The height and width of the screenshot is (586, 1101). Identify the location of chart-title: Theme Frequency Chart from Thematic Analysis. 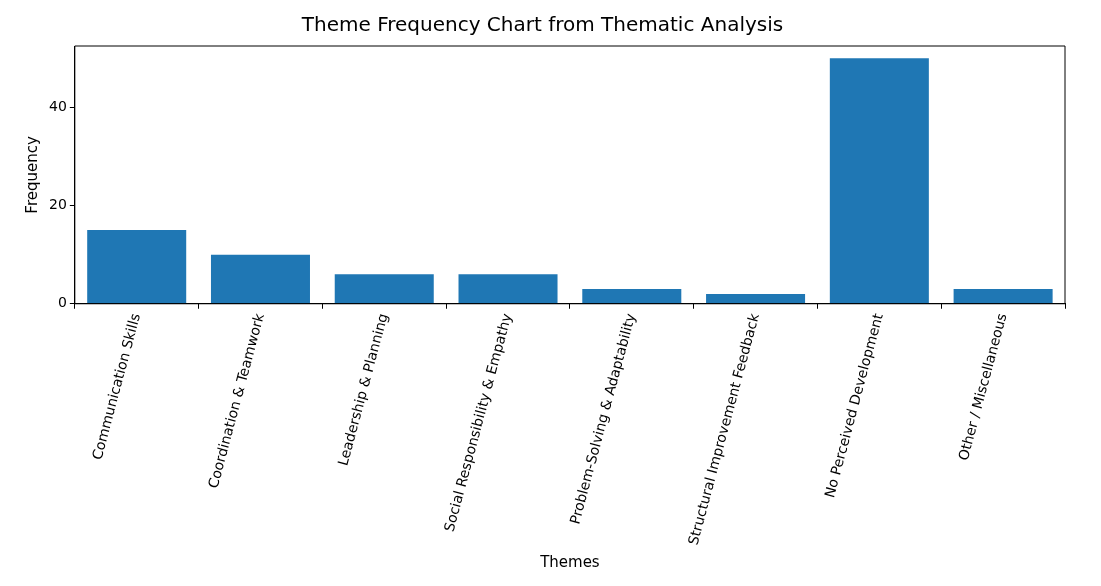
(542, 24).